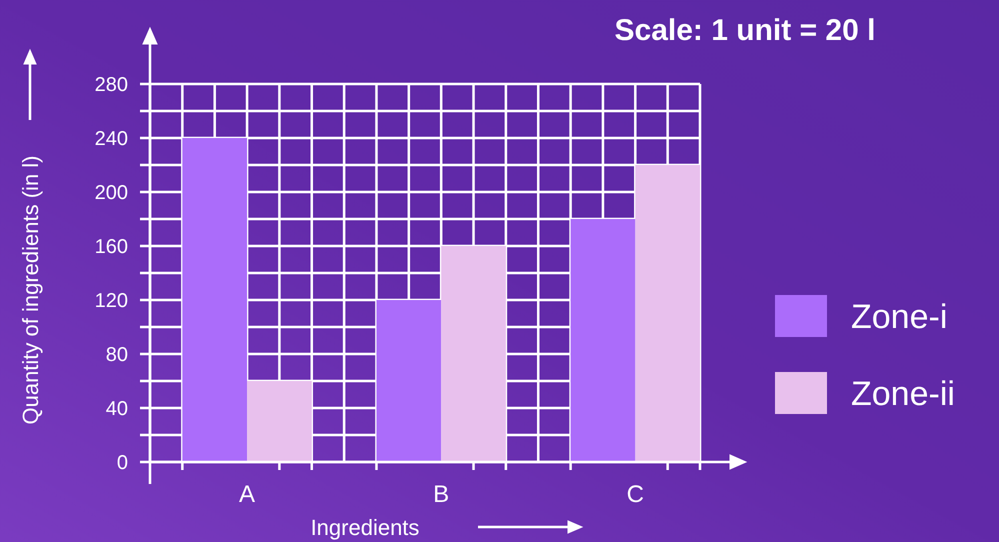 The image size is (999, 542). Describe the element at coordinates (745, 30) in the screenshot. I see `chart-title: Scale: 1 unit = 20 l` at that location.